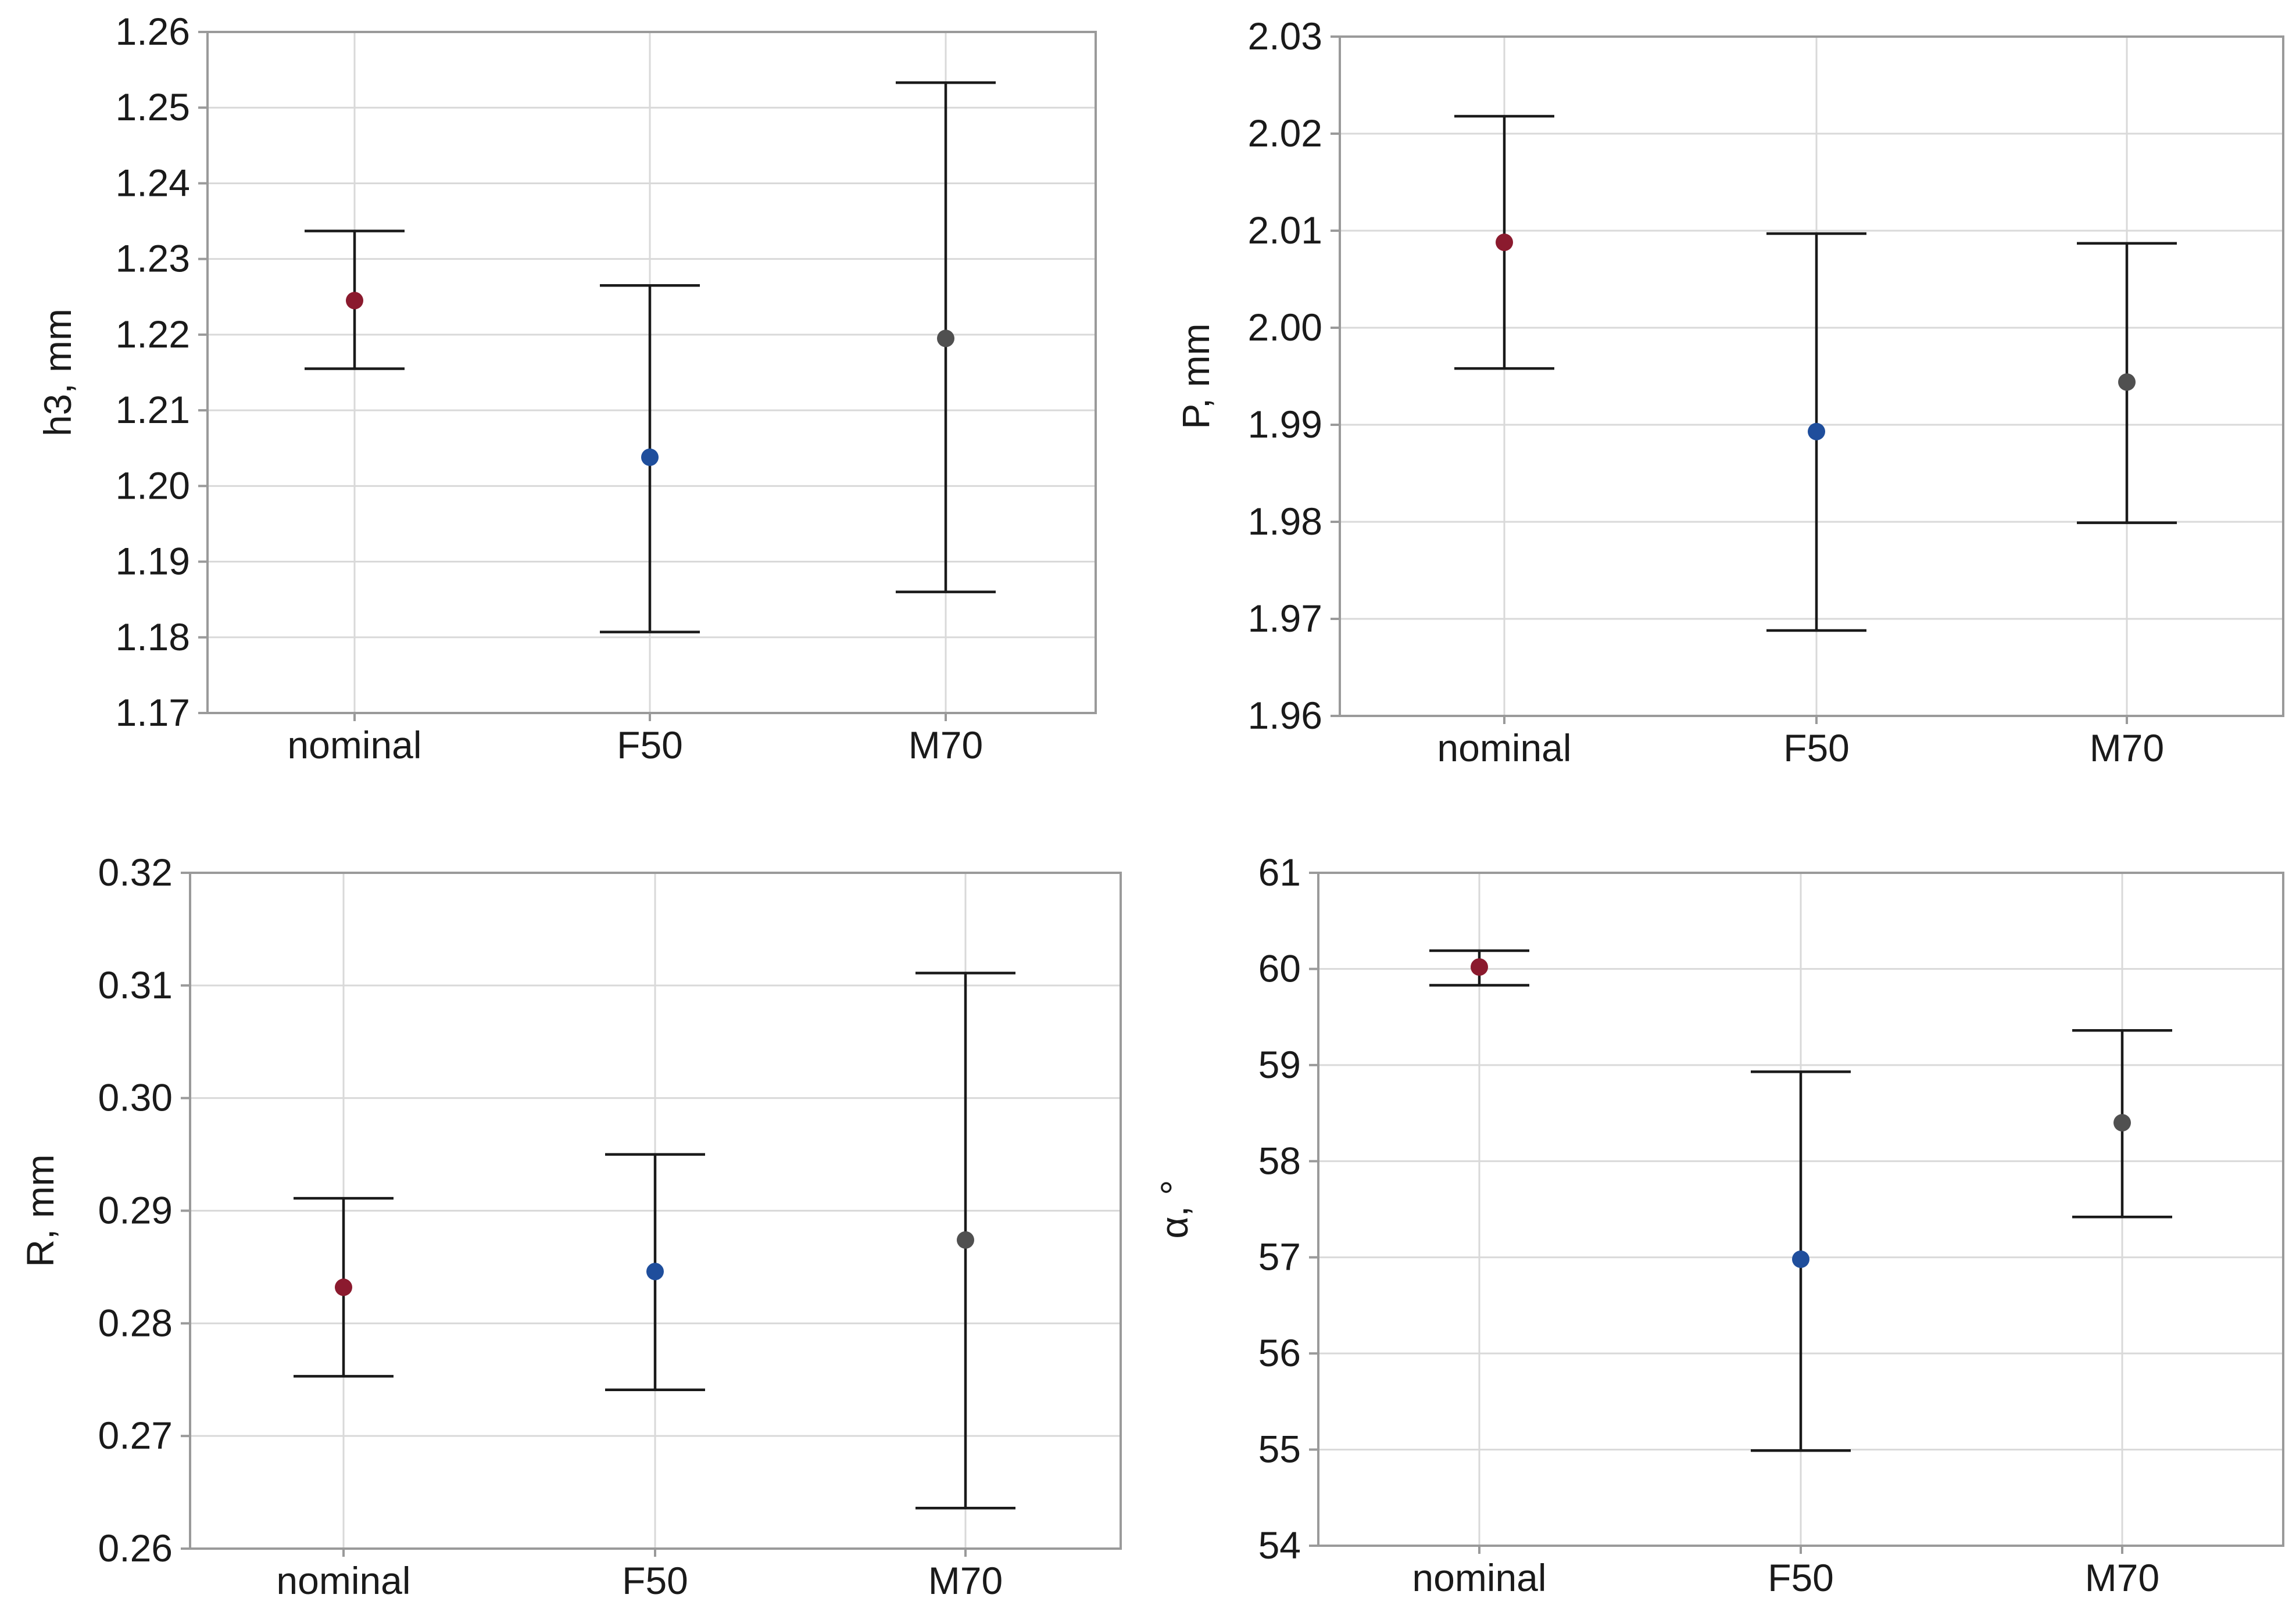 This screenshot has width=2296, height=1623. I want to click on y-axis-label: R, mm, so click(40, 1211).